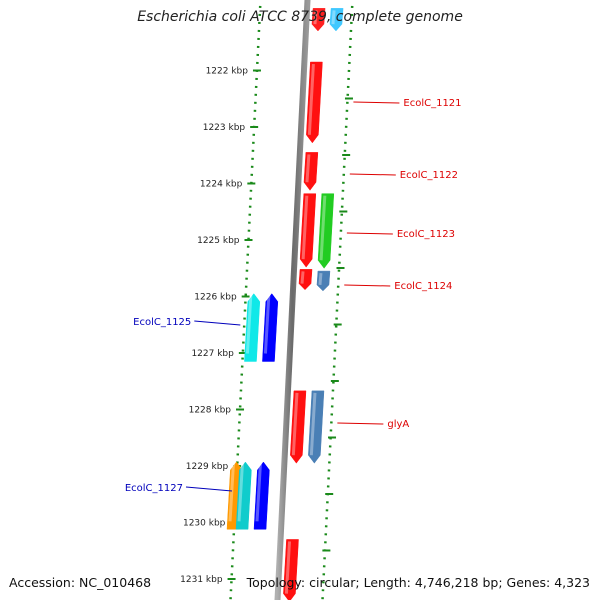 The height and width of the screenshot is (605, 600). I want to click on gene-label: EcolC_1124, so click(423, 286).